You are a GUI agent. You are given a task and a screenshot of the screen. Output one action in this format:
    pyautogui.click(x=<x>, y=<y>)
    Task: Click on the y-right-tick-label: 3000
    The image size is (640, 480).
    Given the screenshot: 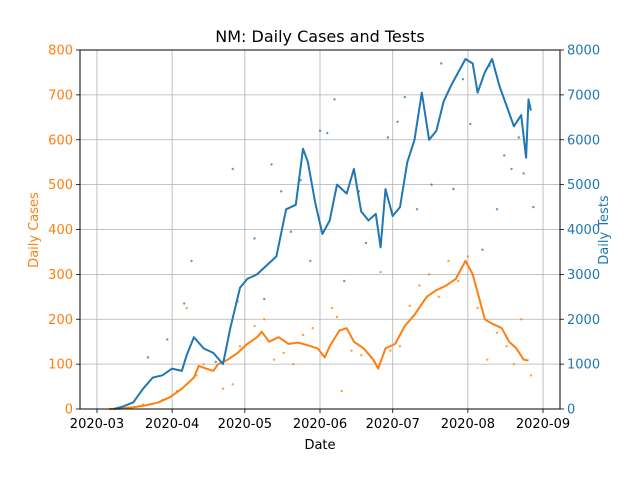 What is the action you would take?
    pyautogui.click(x=583, y=275)
    